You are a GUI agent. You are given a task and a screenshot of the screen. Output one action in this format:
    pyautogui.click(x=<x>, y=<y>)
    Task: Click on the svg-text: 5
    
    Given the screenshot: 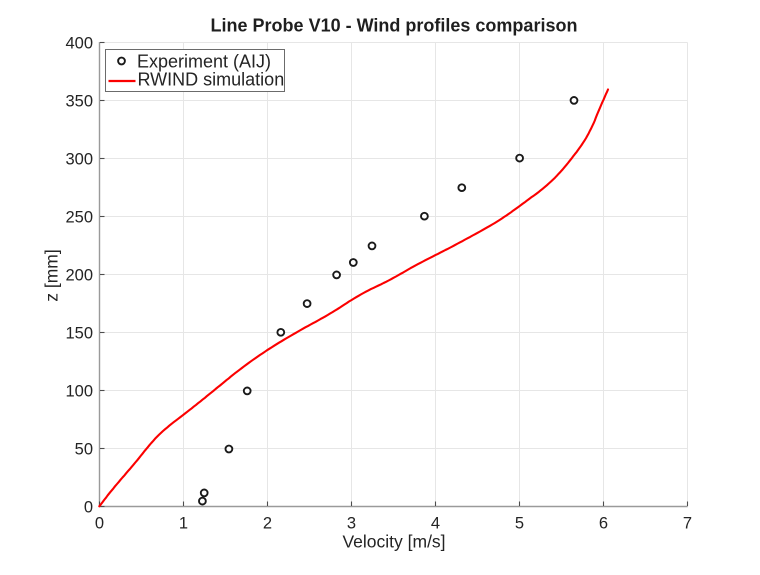 What is the action you would take?
    pyautogui.click(x=519, y=524)
    